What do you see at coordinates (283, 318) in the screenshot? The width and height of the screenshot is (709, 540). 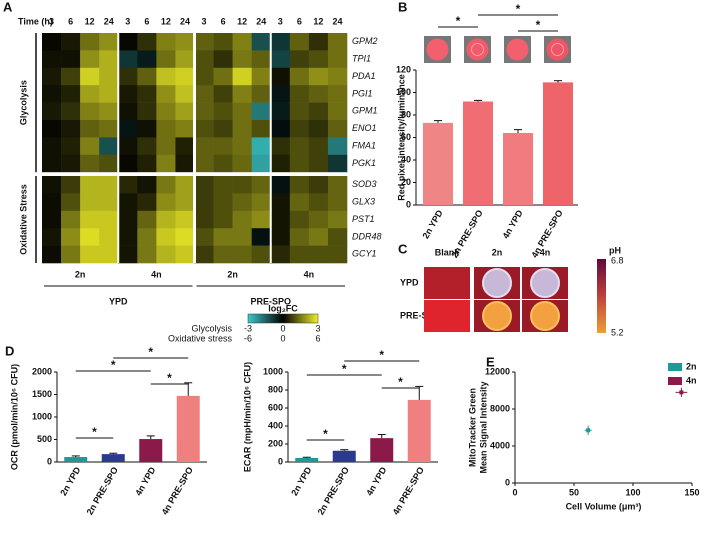 I see `colorbar` at bounding box center [283, 318].